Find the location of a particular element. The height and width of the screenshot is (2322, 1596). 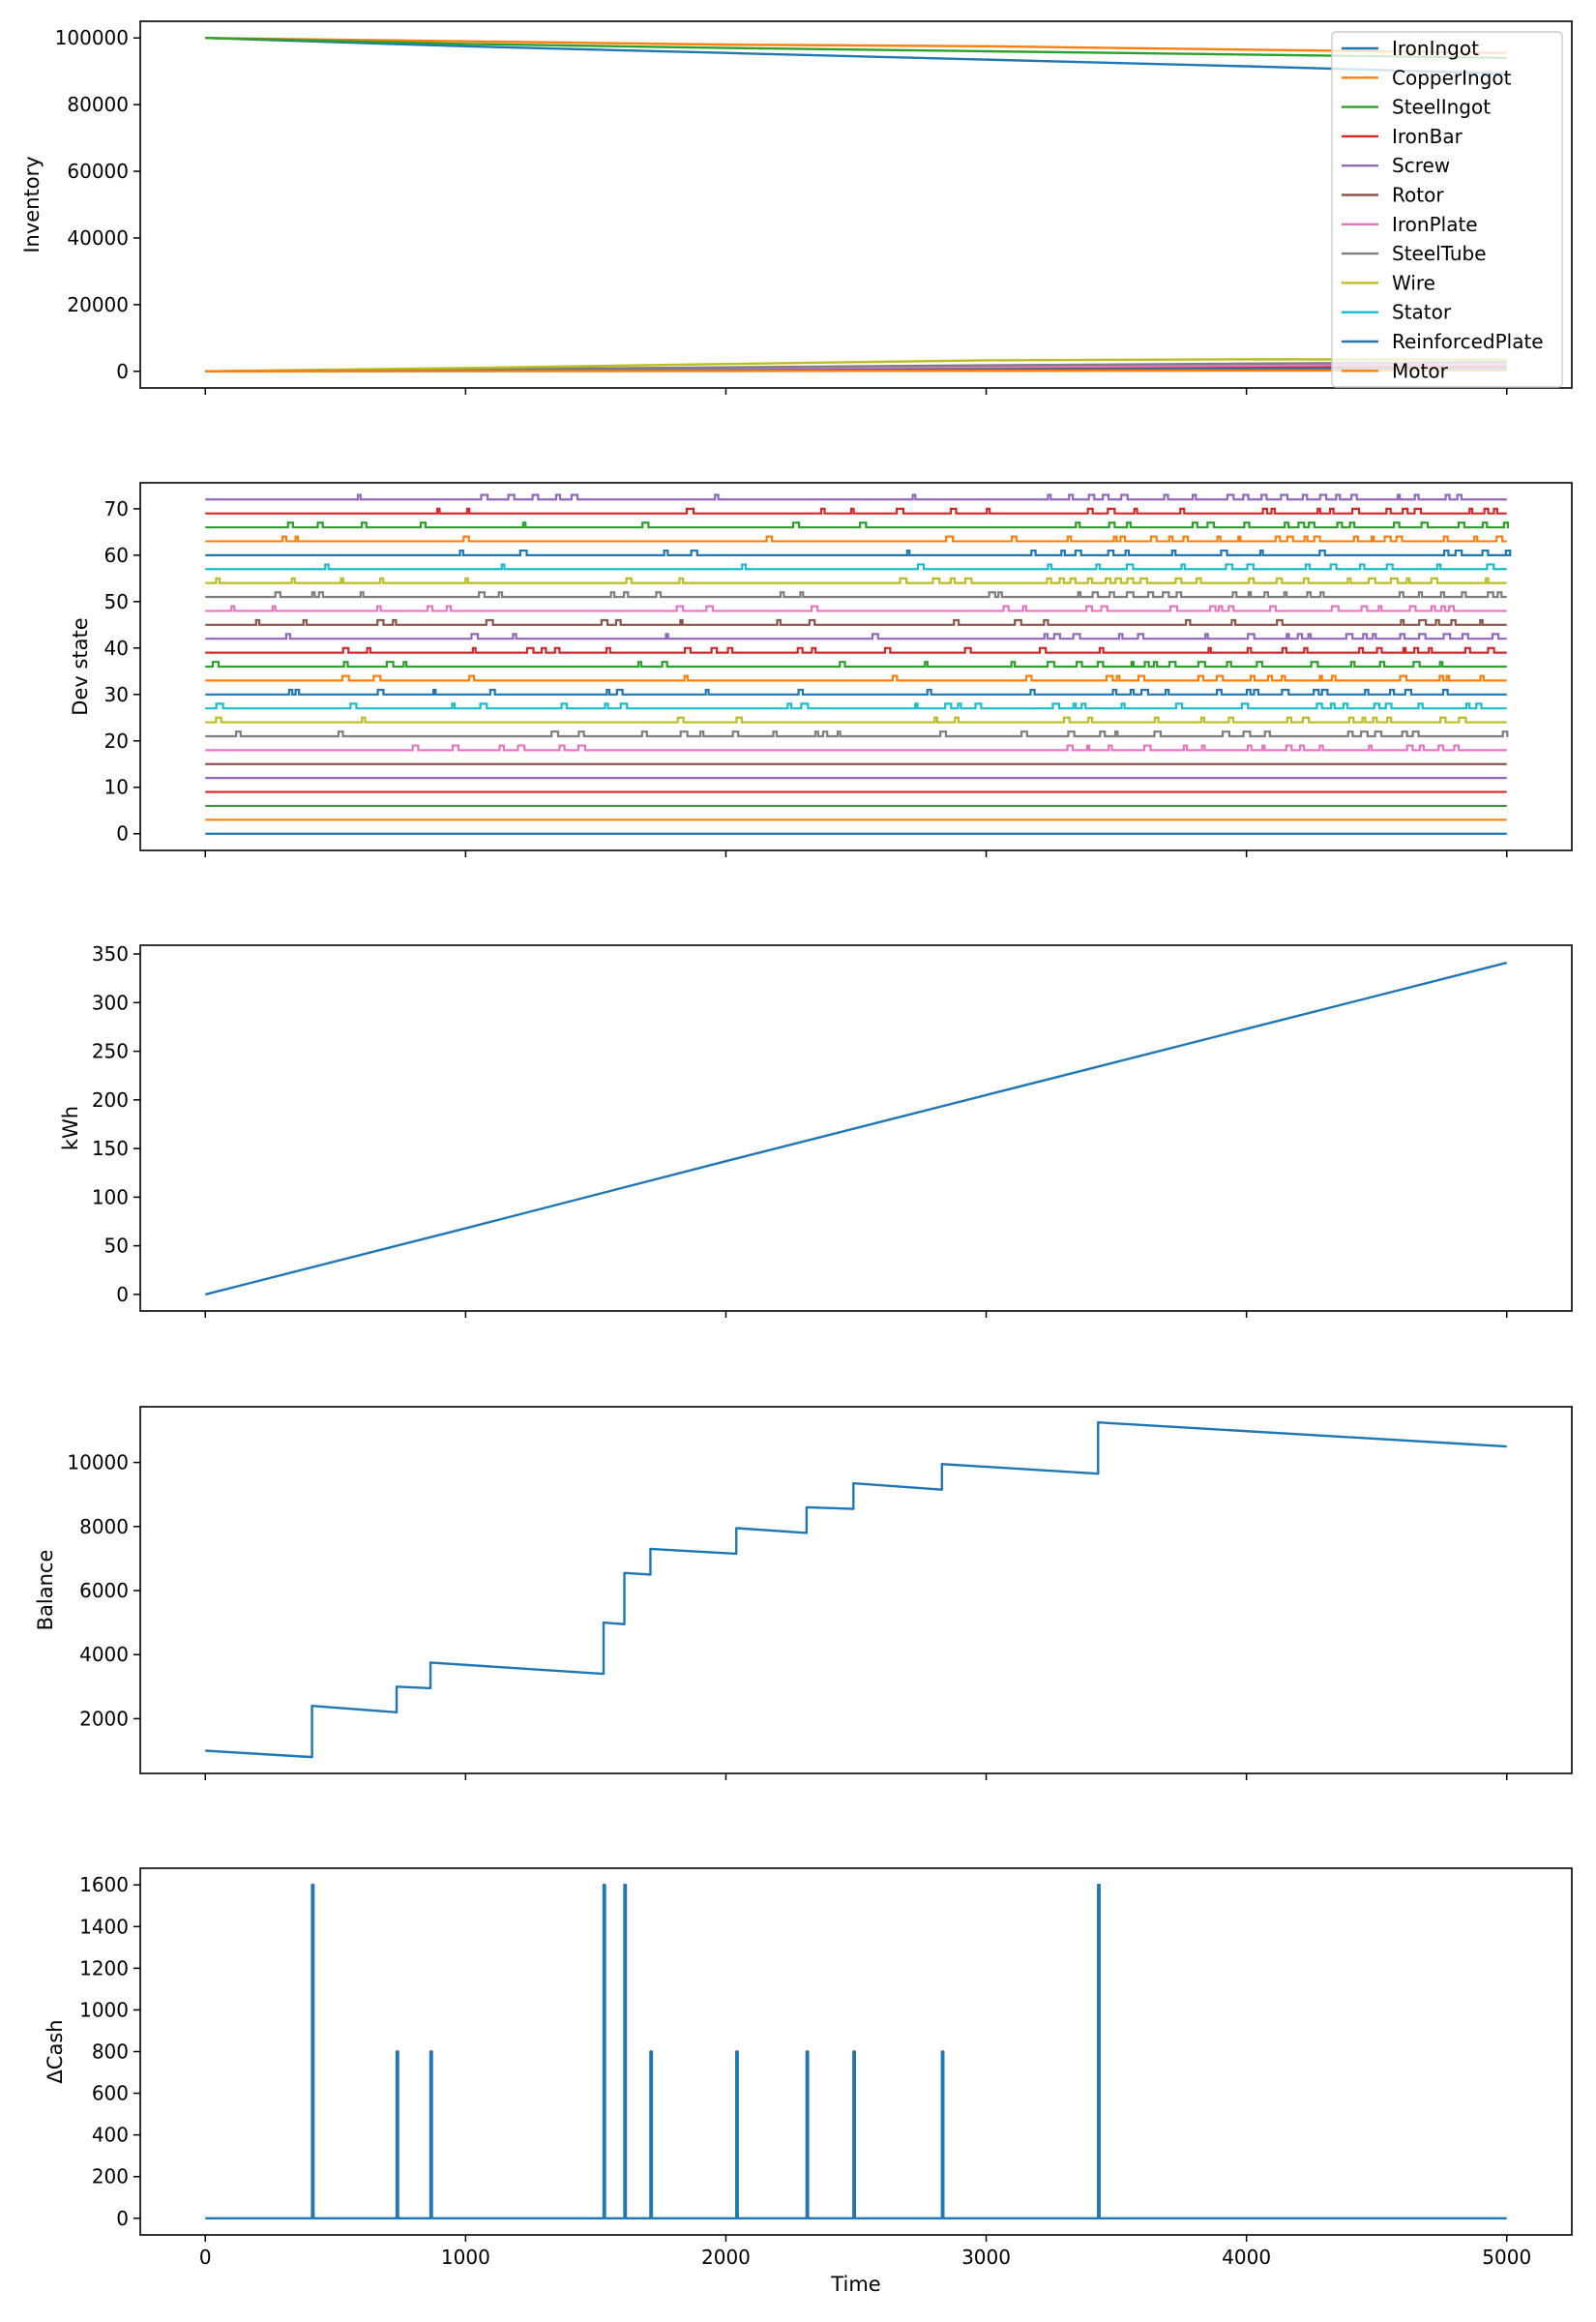

y-tick-label: 150 is located at coordinates (110, 1148).